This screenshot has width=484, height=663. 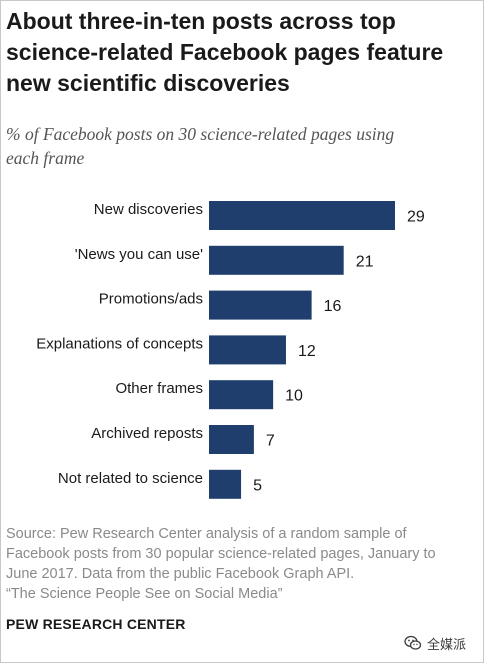 I want to click on title-line: About three-in-ten posts across top, so click(x=201, y=21).